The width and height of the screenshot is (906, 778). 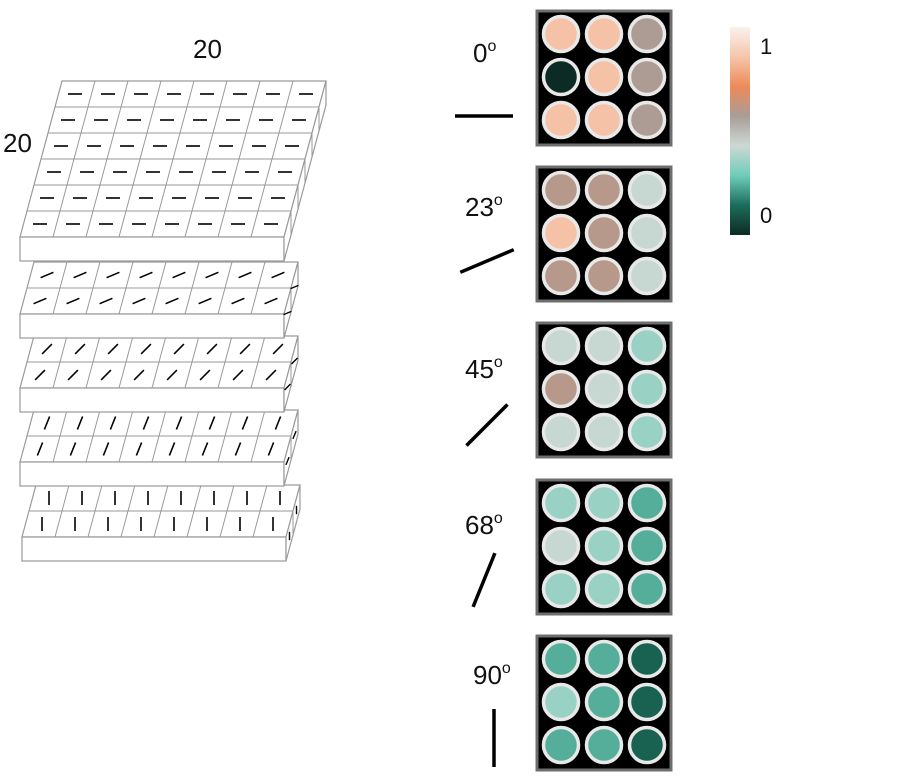 I want to click on angle-label-68: 68o, so click(x=484, y=525).